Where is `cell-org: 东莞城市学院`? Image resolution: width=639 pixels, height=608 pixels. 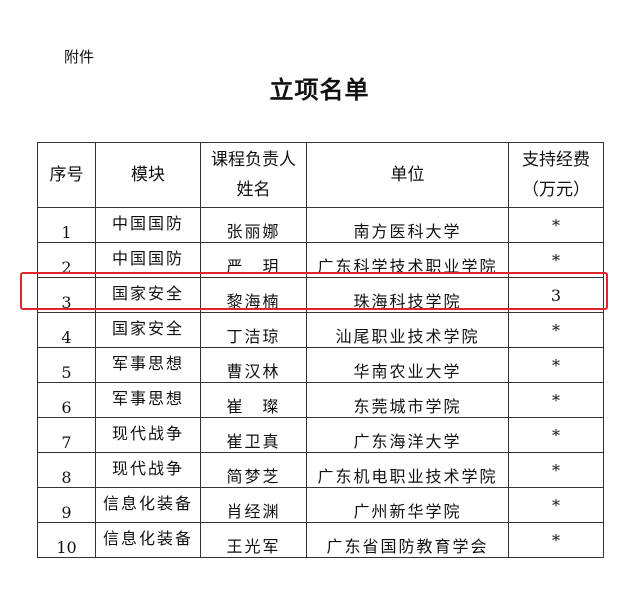
cell-org: 东莞城市学院 is located at coordinates (407, 400).